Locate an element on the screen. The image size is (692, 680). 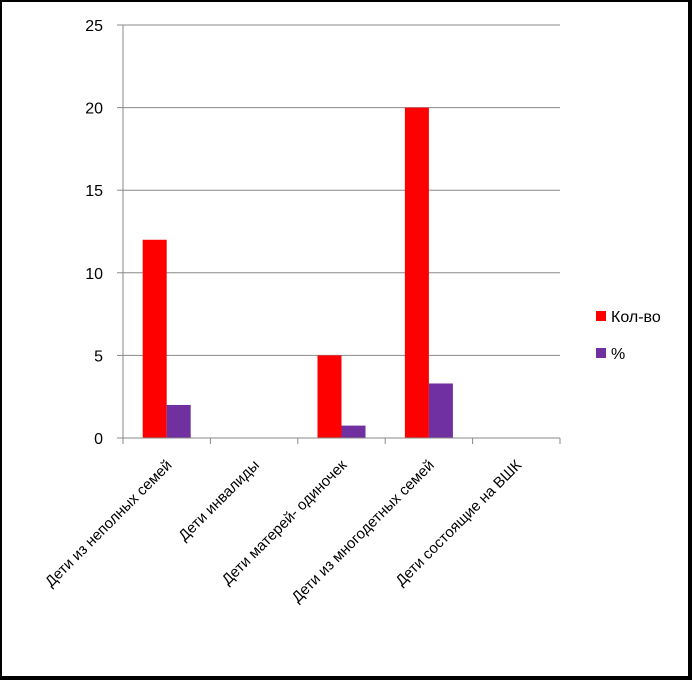
legend: Кол-во% is located at coordinates (628, 336).